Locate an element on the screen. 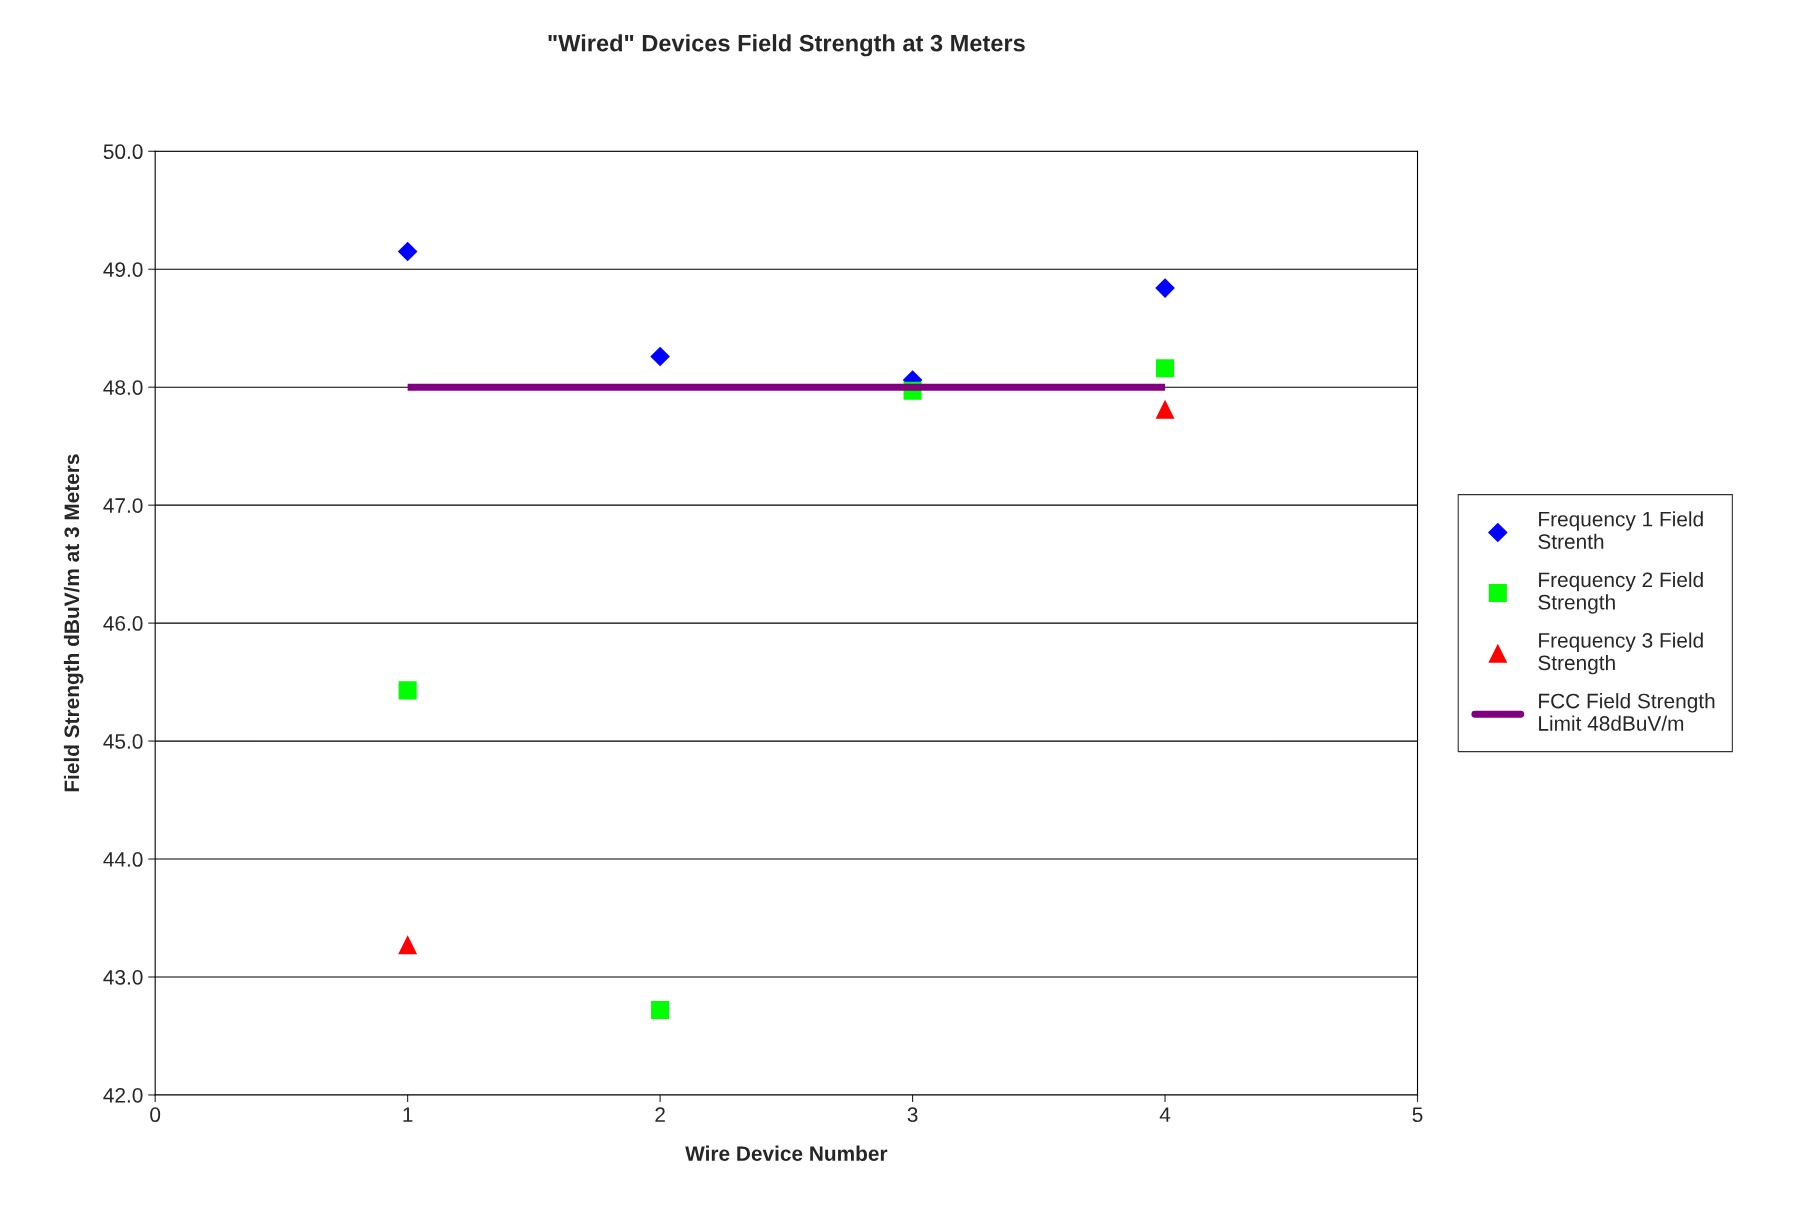  legend-label: FCC Field Strength Limit 48dBuV/m is located at coordinates (1627, 712).